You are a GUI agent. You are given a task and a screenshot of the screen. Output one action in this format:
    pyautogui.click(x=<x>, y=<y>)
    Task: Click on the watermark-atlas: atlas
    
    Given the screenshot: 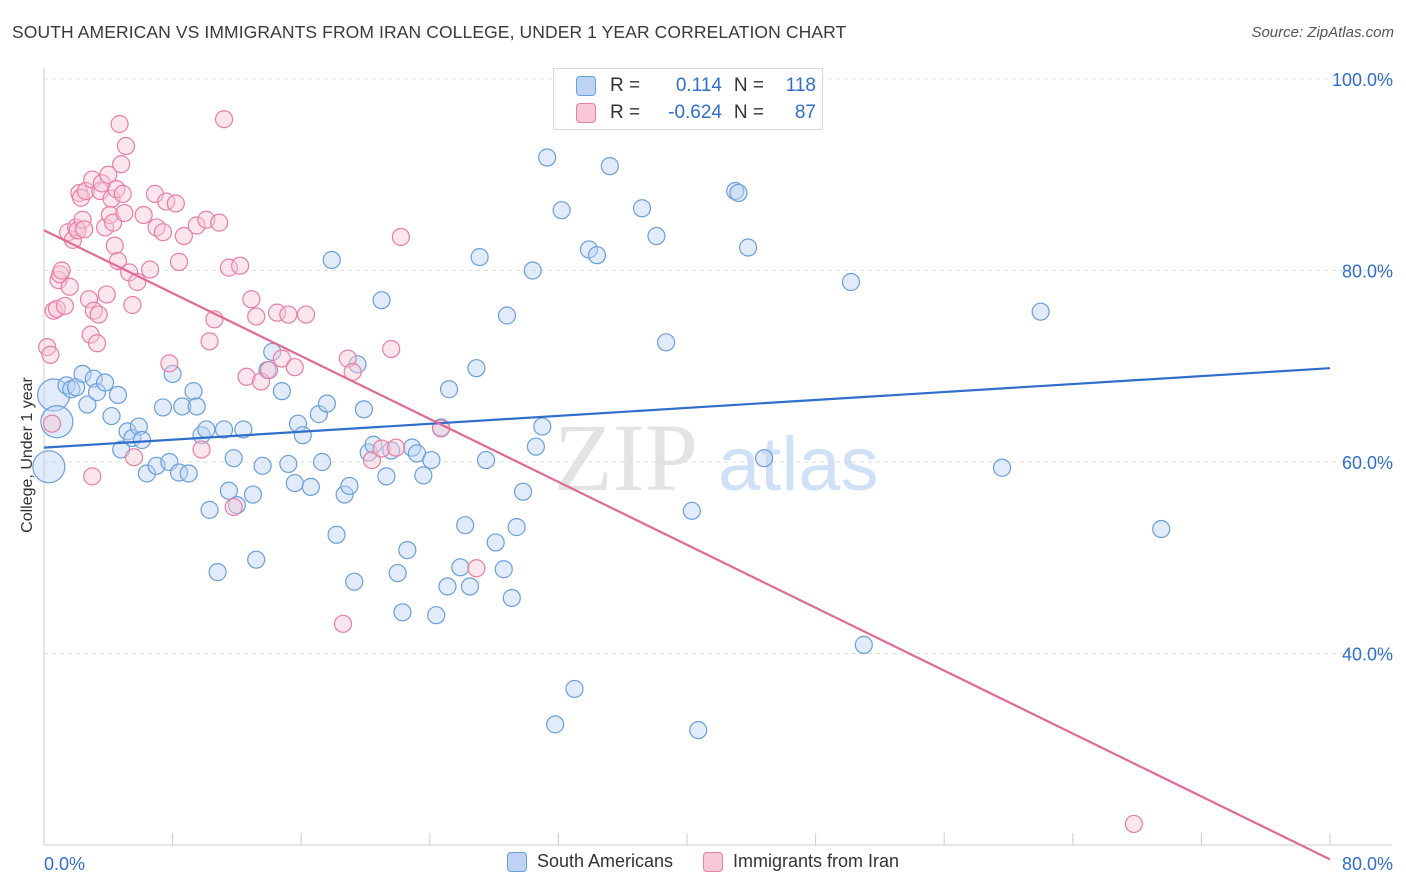 What is the action you would take?
    pyautogui.click(x=798, y=464)
    